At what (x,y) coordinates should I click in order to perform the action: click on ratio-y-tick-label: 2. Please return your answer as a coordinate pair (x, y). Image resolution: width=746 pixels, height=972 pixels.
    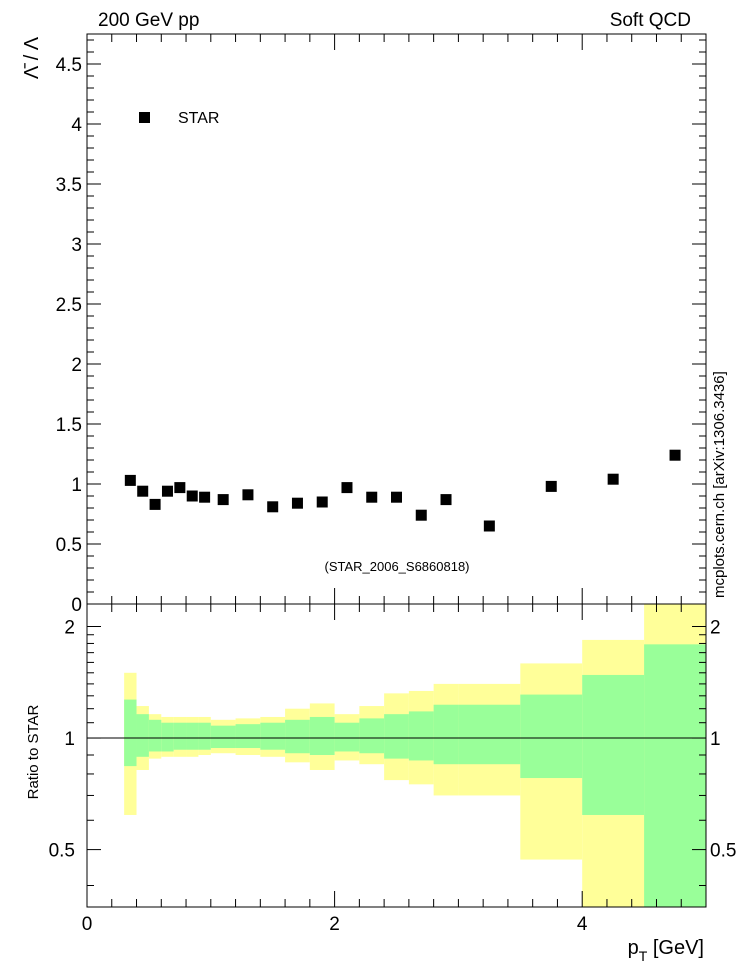
    Looking at the image, I should click on (69, 627).